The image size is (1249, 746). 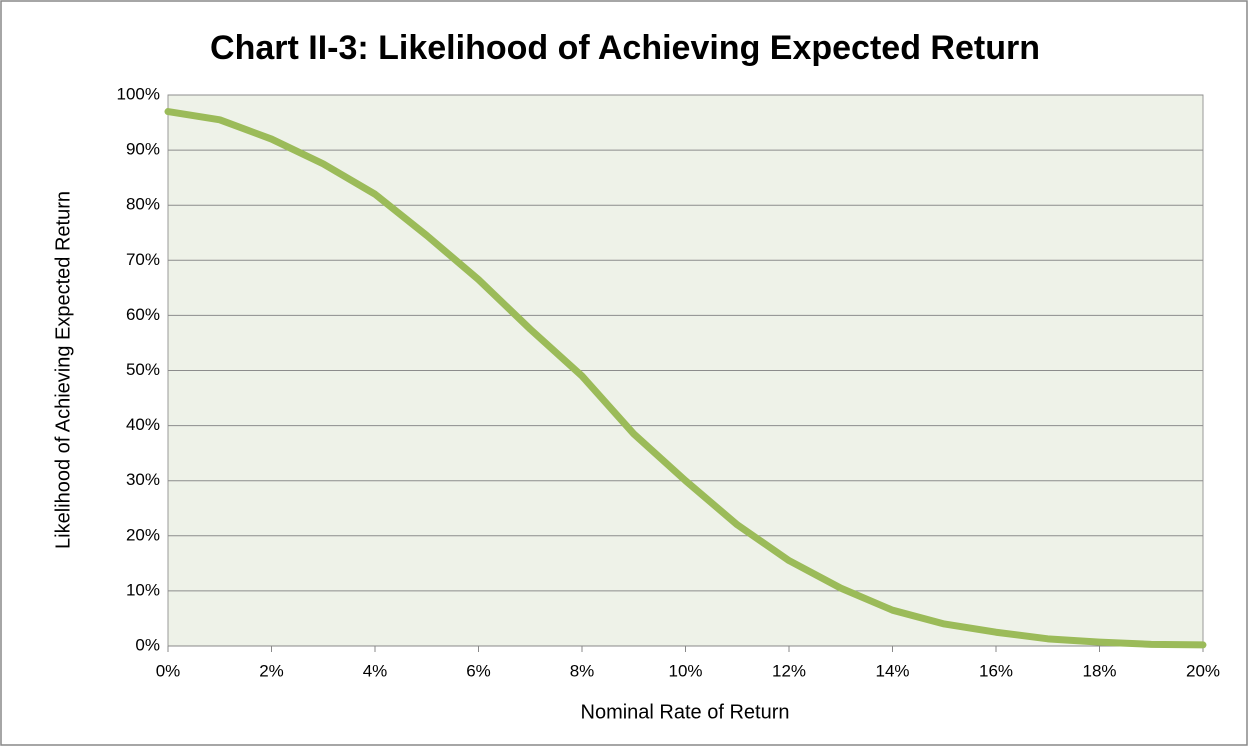 I want to click on x-tick-label: 0%, so click(x=168, y=670).